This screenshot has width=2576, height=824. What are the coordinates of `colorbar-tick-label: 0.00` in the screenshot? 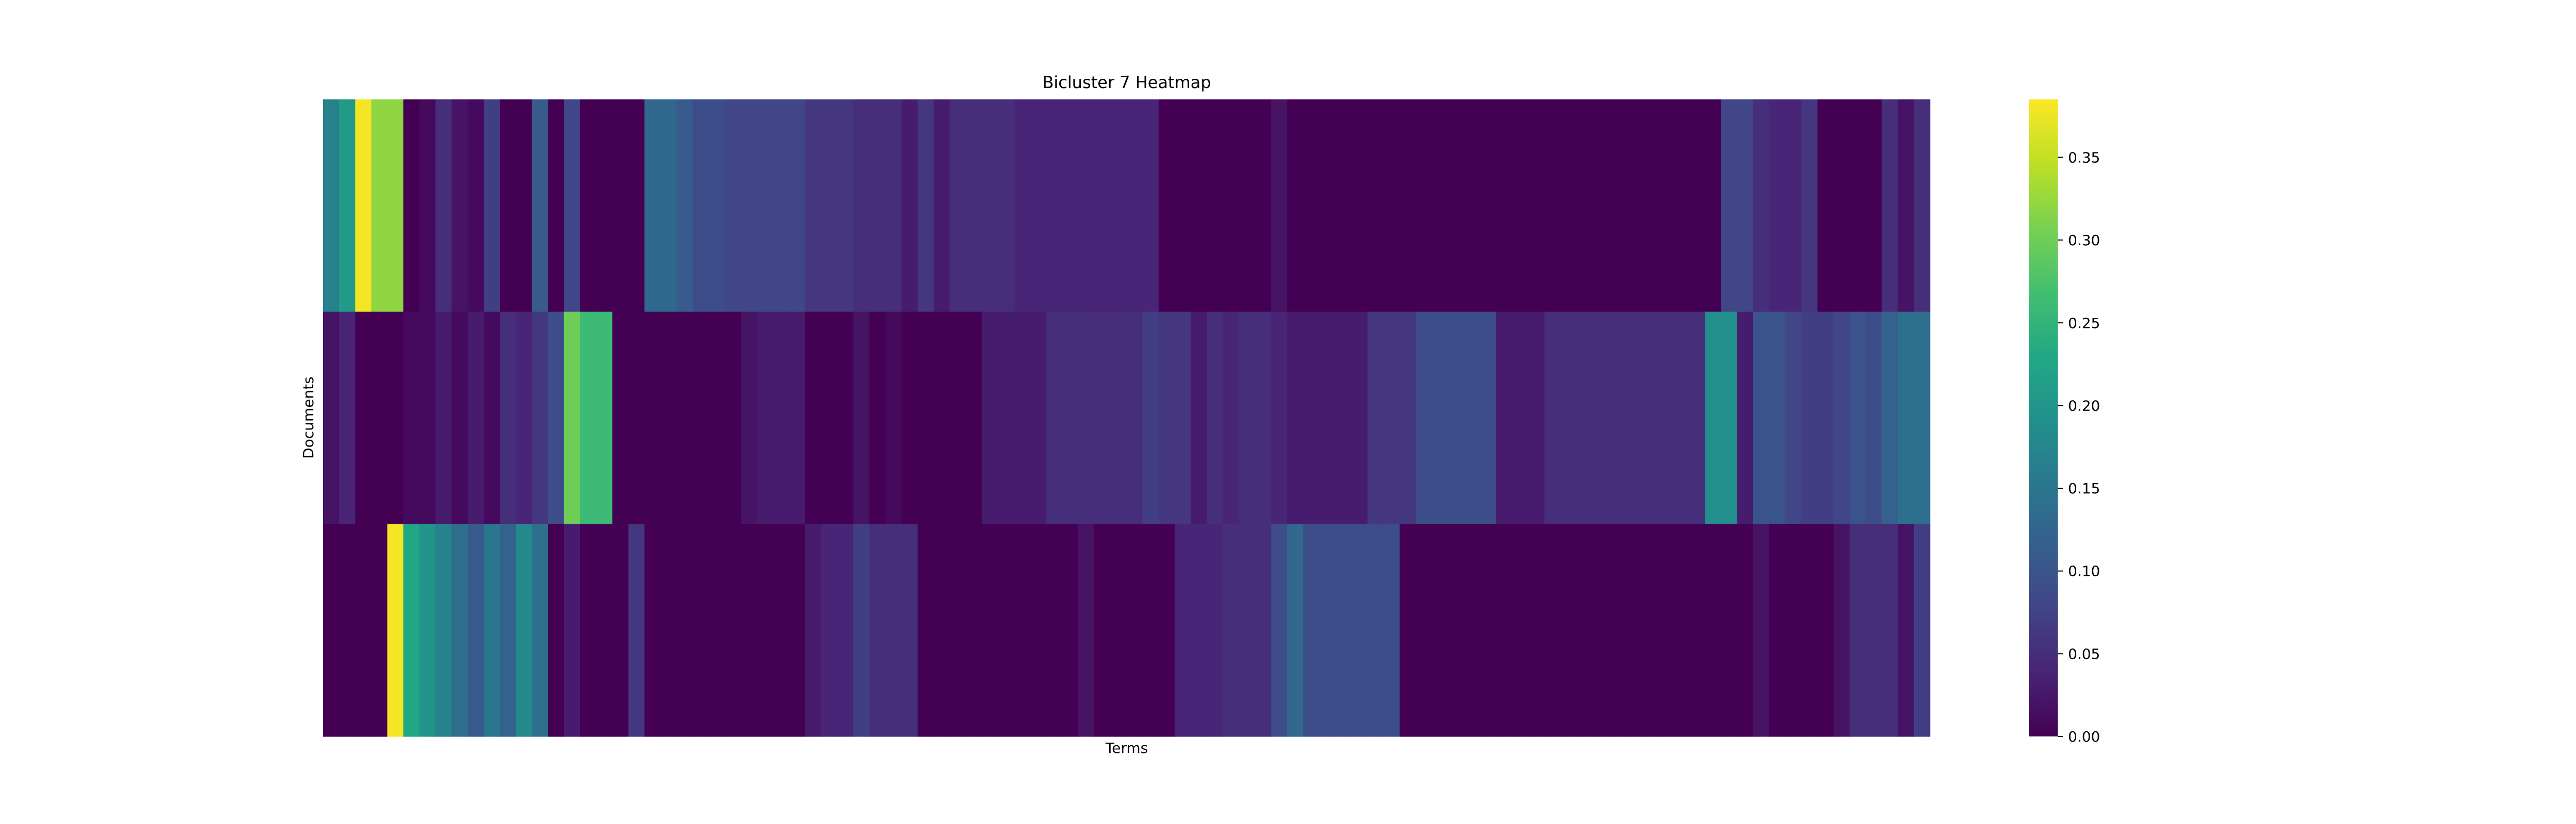 It's located at (2084, 736).